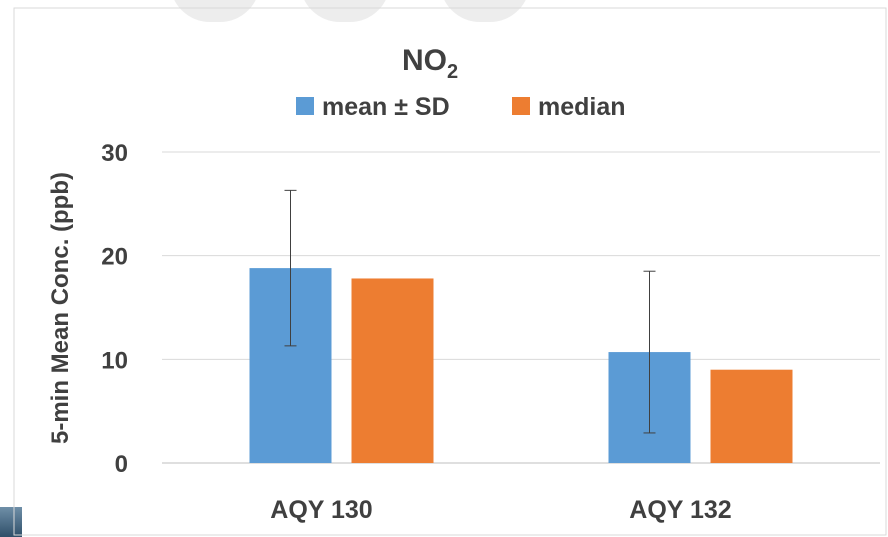 This screenshot has height=537, width=888. I want to click on legend-swatch-median, so click(521, 106).